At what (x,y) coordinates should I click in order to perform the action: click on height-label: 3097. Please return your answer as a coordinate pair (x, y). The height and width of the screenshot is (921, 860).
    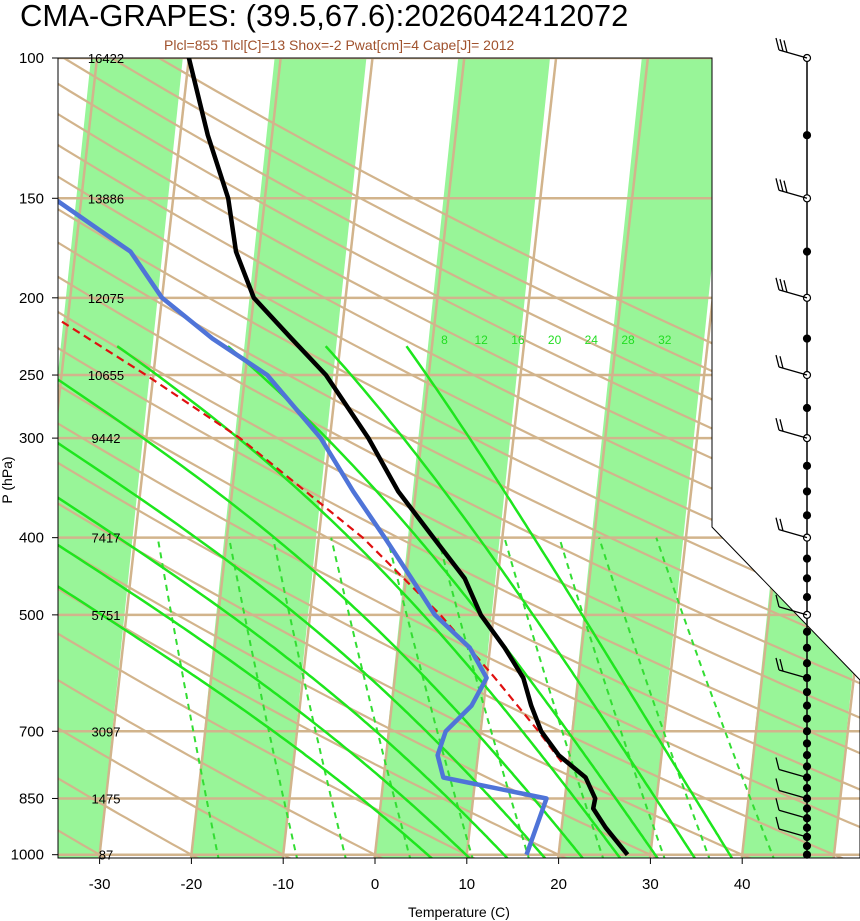
    Looking at the image, I should click on (106, 731).